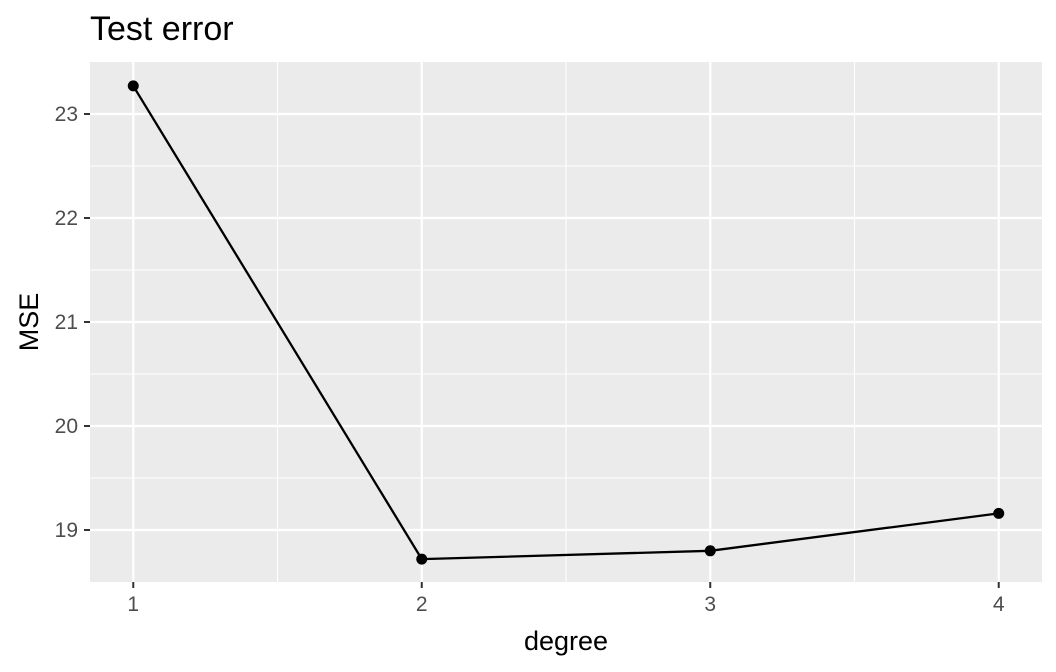 This screenshot has width=1056, height=672. I want to click on y-tick-label: 19, so click(66, 530).